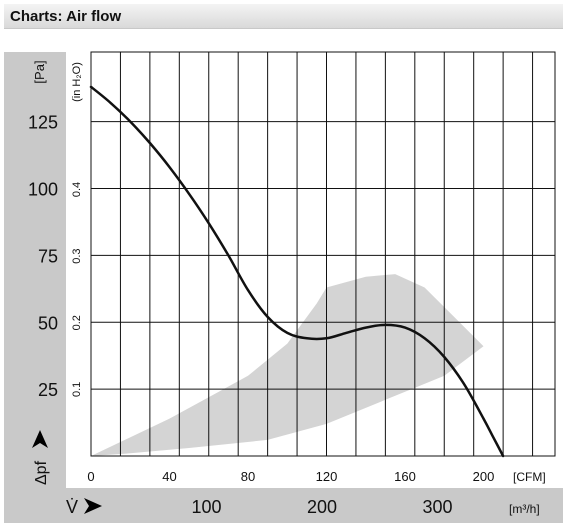 The width and height of the screenshot is (568, 523). Describe the element at coordinates (77, 389) in the screenshot. I see `y-tick-inh2o: 0.1` at that location.